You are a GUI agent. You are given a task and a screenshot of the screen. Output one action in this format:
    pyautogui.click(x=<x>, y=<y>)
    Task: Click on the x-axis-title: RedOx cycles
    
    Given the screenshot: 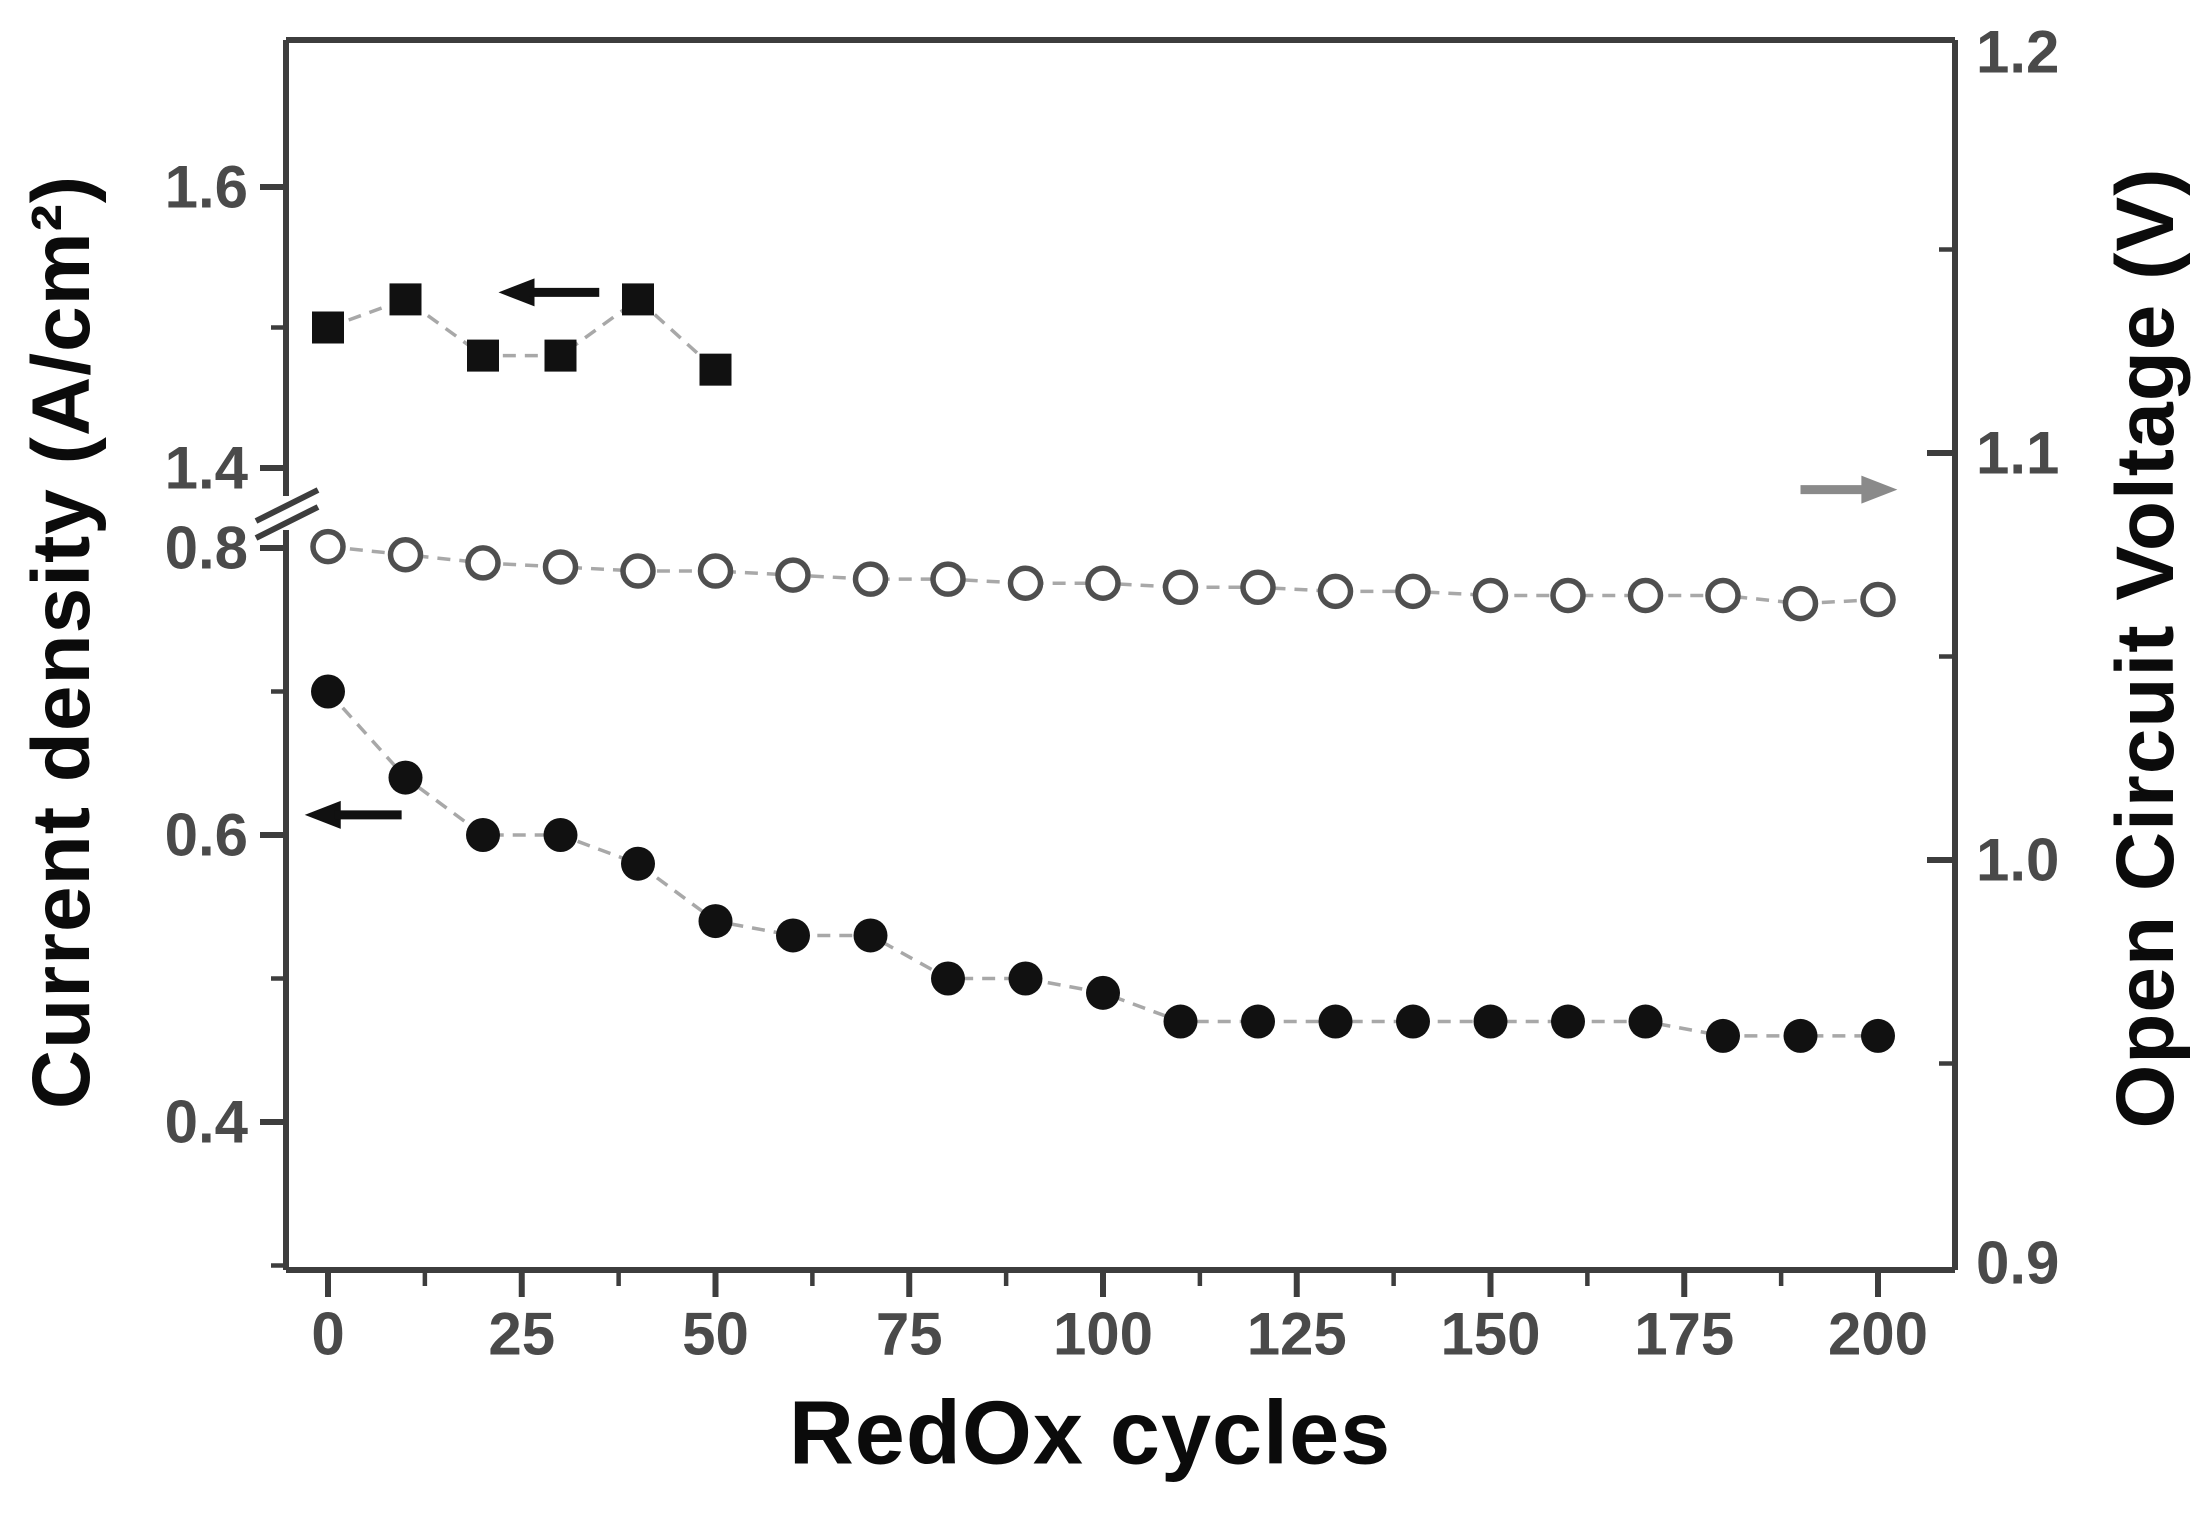 What is the action you would take?
    pyautogui.click(x=1090, y=1433)
    